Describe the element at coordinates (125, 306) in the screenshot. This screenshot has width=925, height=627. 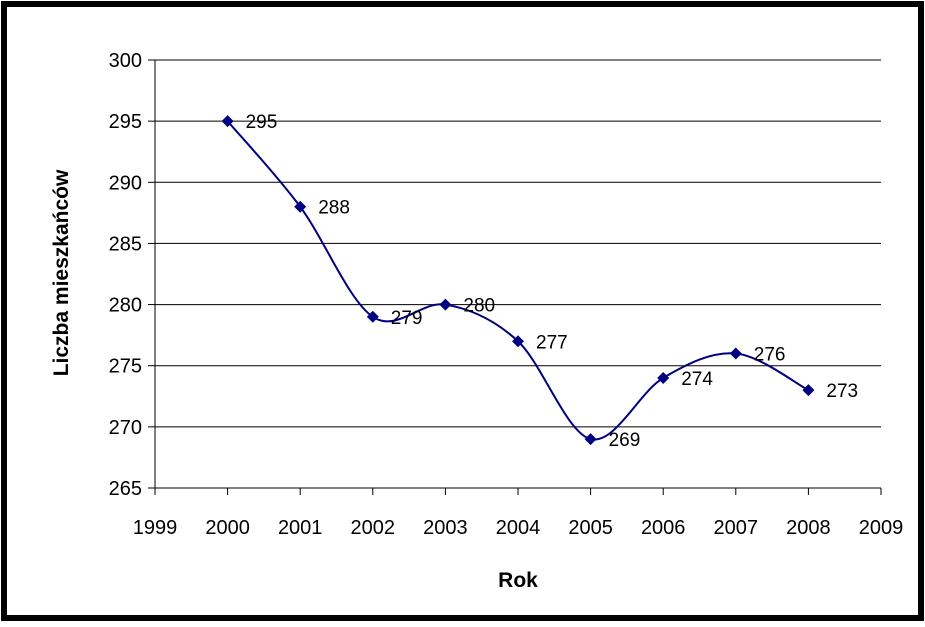
I see `y-tick-label: 280` at that location.